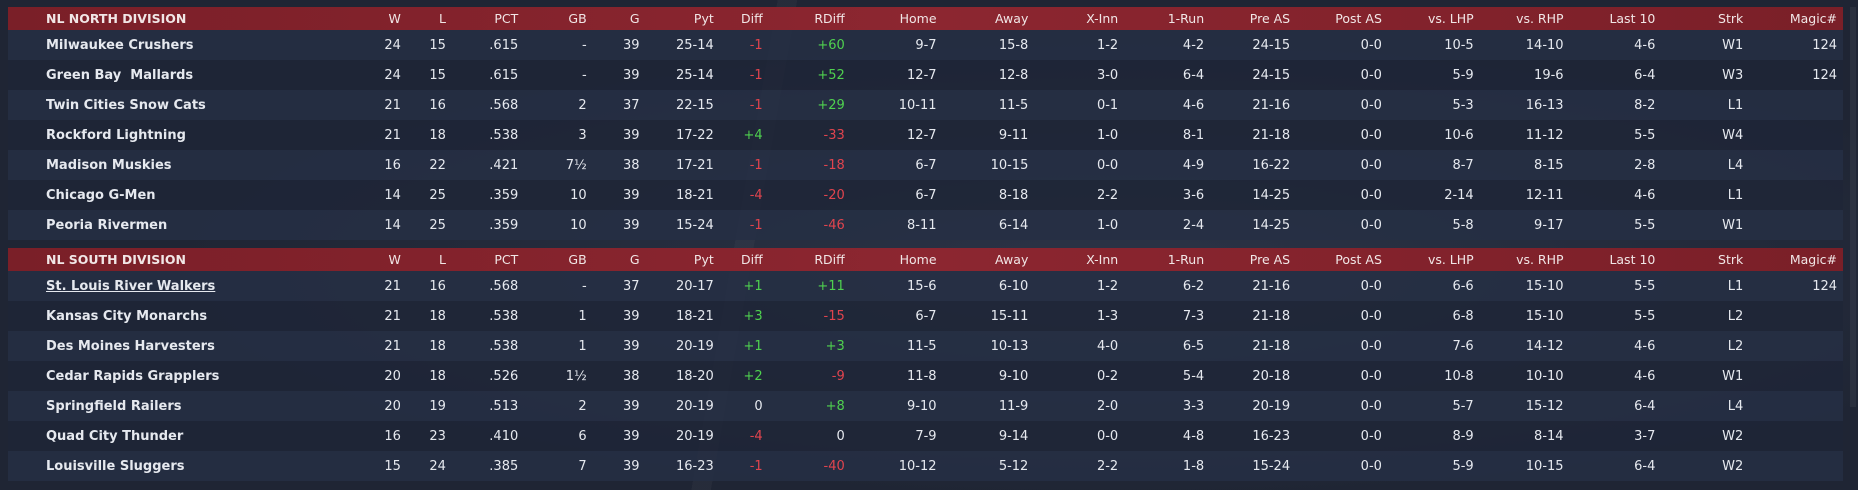 The width and height of the screenshot is (1858, 490). What do you see at coordinates (694, 165) in the screenshot?
I see `cell-pyt: 17-21` at bounding box center [694, 165].